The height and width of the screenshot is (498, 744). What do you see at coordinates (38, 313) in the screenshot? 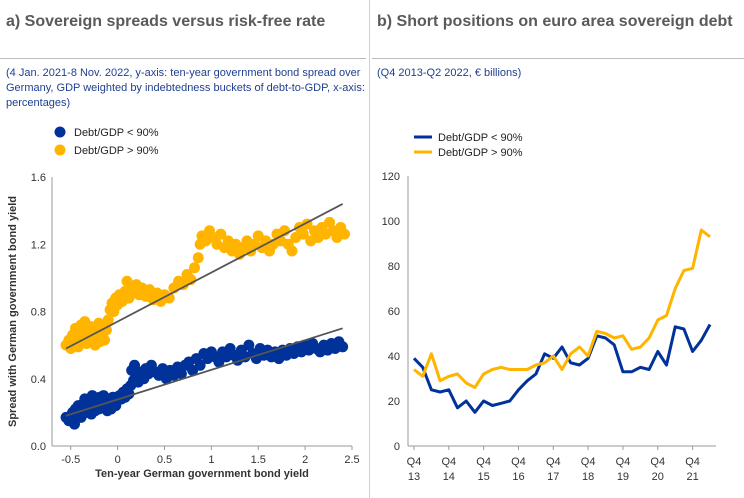
I see `y-tick-label: 0.8` at bounding box center [38, 313].